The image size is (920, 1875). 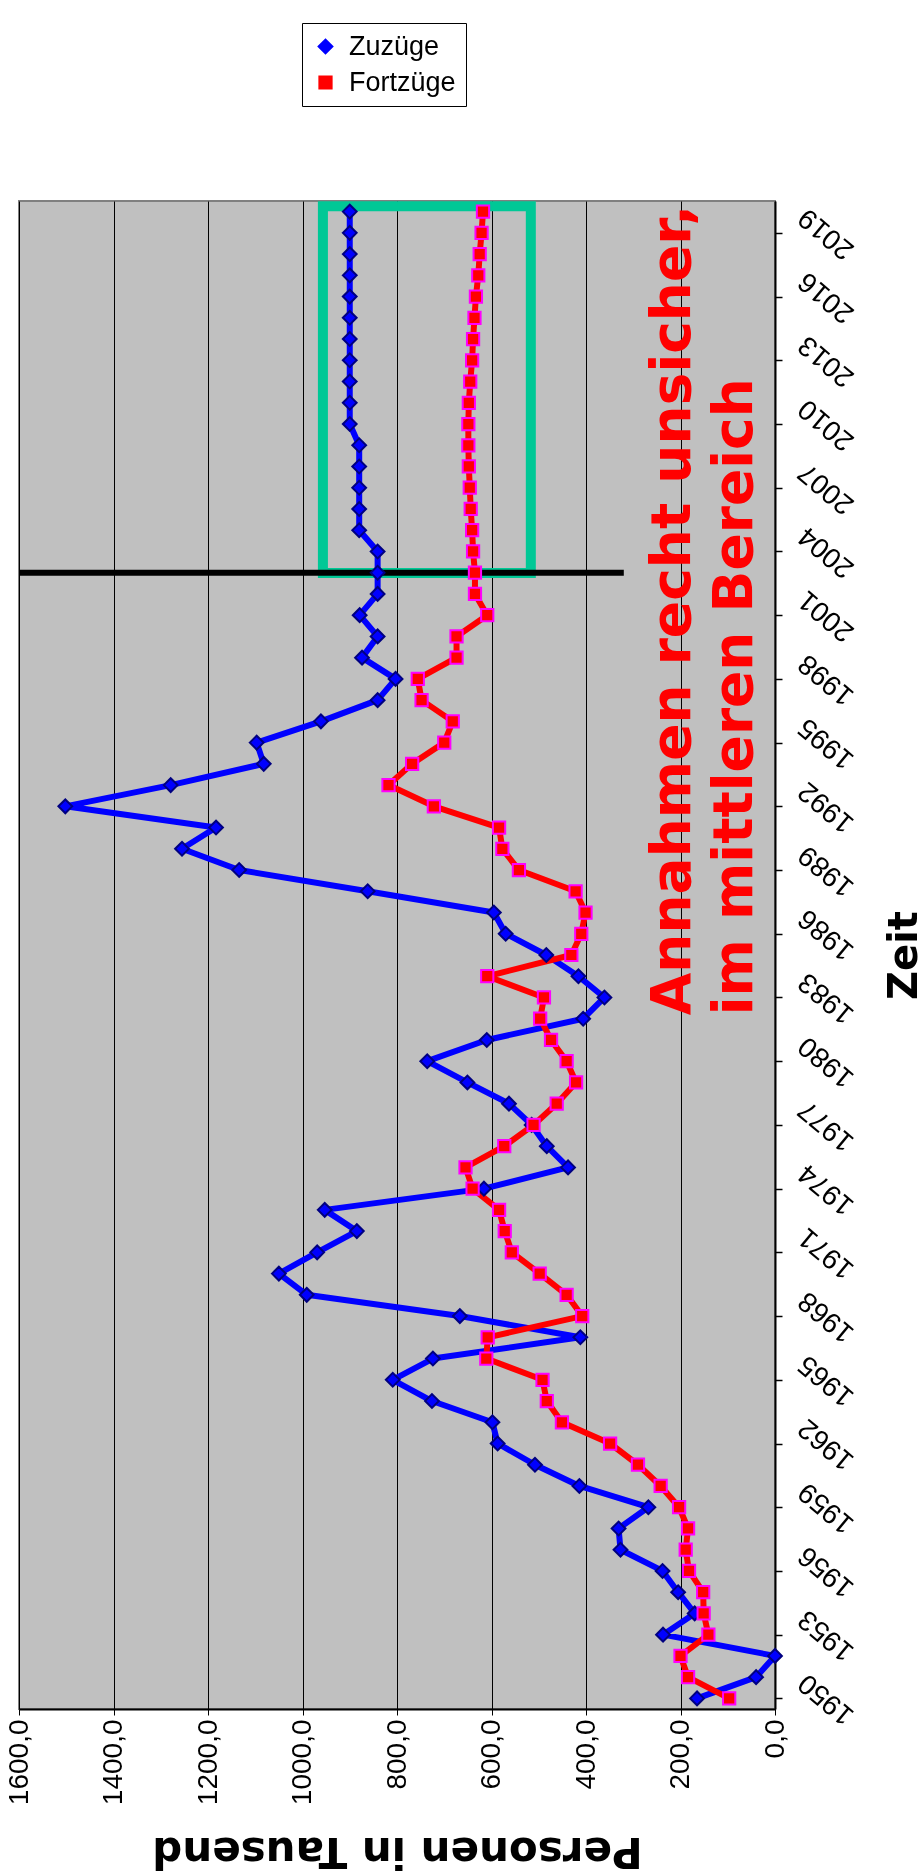 What do you see at coordinates (301, 1762) in the screenshot?
I see `x-tick-label: 1000,0` at bounding box center [301, 1762].